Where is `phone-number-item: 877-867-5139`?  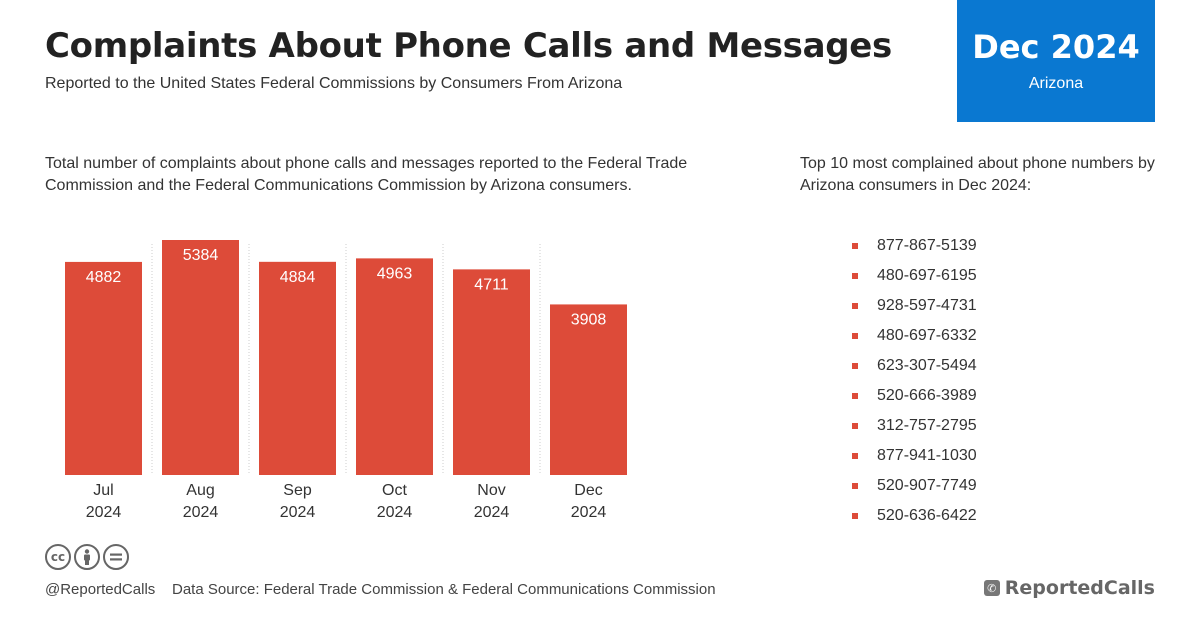
phone-number-item: 877-867-5139 is located at coordinates (913, 246).